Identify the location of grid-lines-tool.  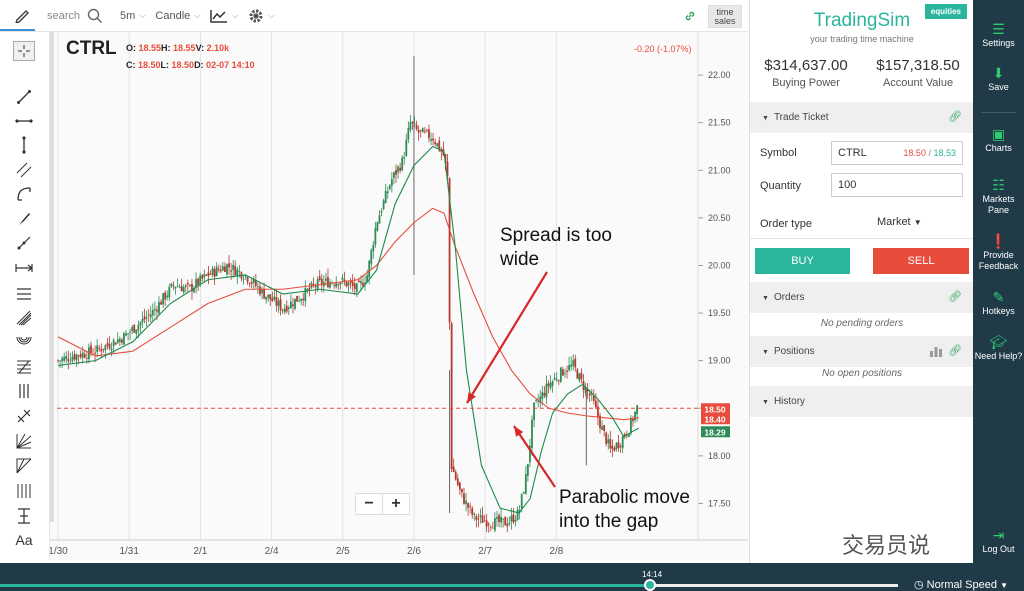
(24, 491).